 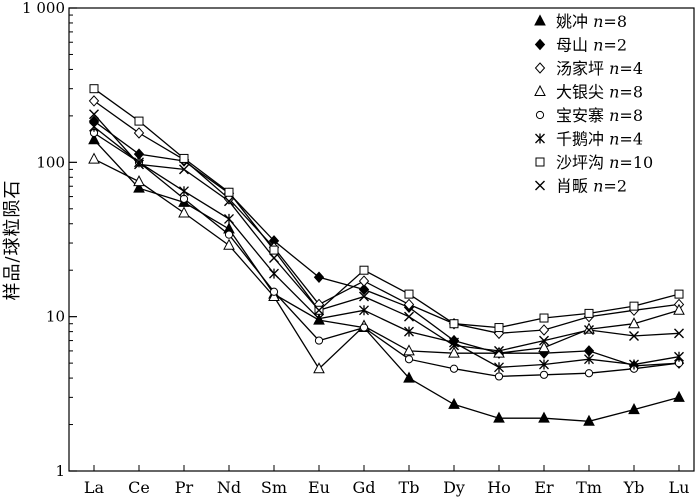 I want to click on x-tick-label: Gd, so click(x=363, y=487).